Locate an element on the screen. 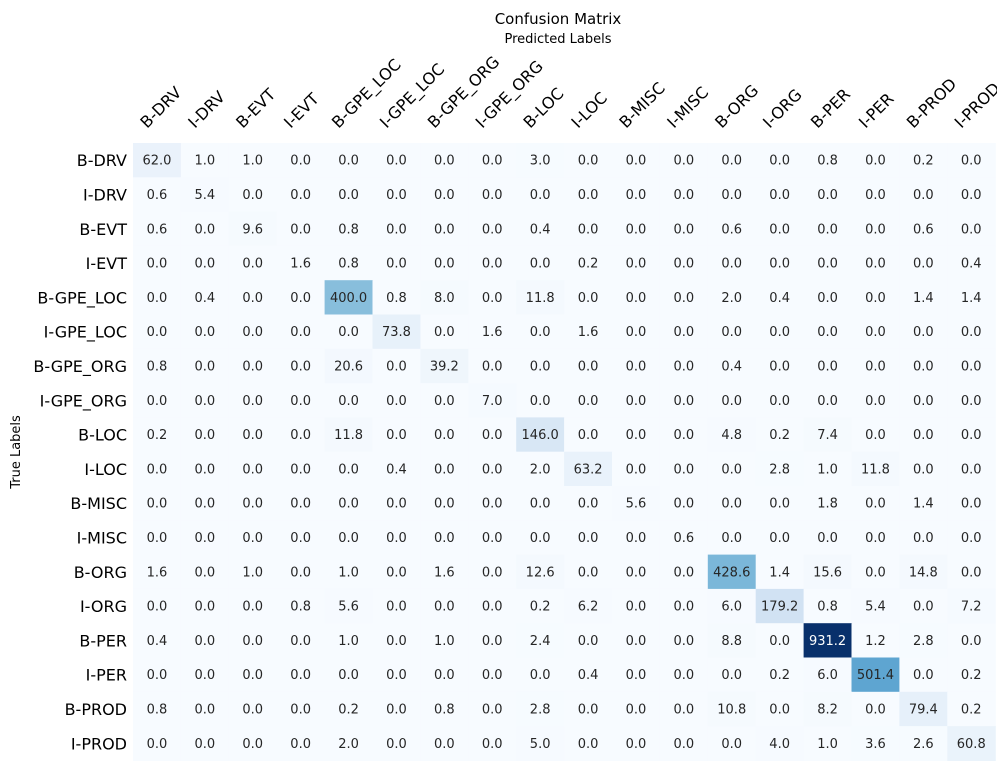  y-tick-label: I-ORG is located at coordinates (103, 606).